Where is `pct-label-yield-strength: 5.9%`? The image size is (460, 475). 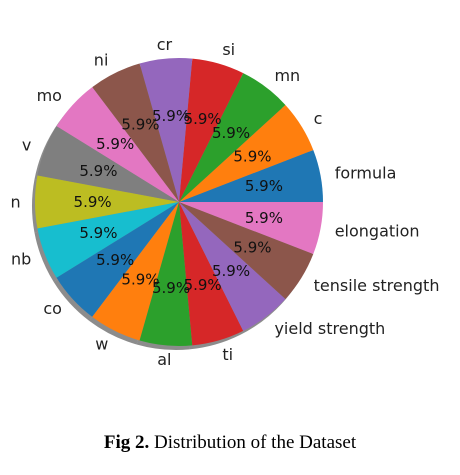 pct-label-yield-strength: 5.9% is located at coordinates (231, 271).